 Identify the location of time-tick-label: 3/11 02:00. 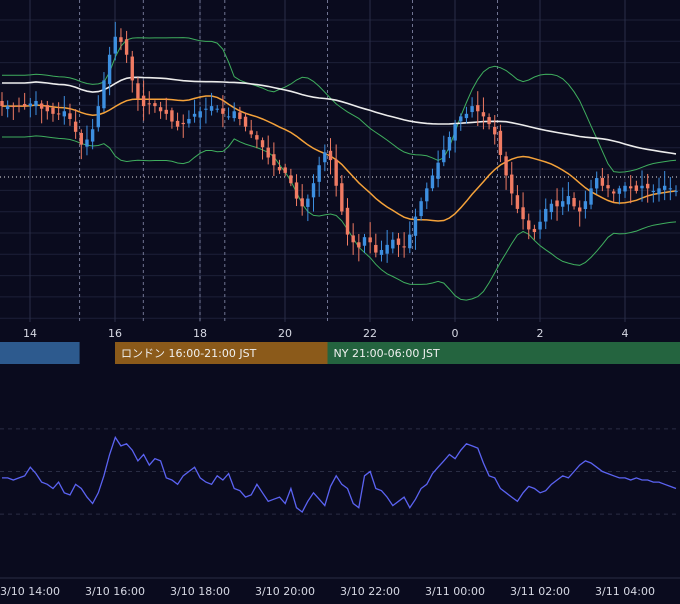
(540, 591).